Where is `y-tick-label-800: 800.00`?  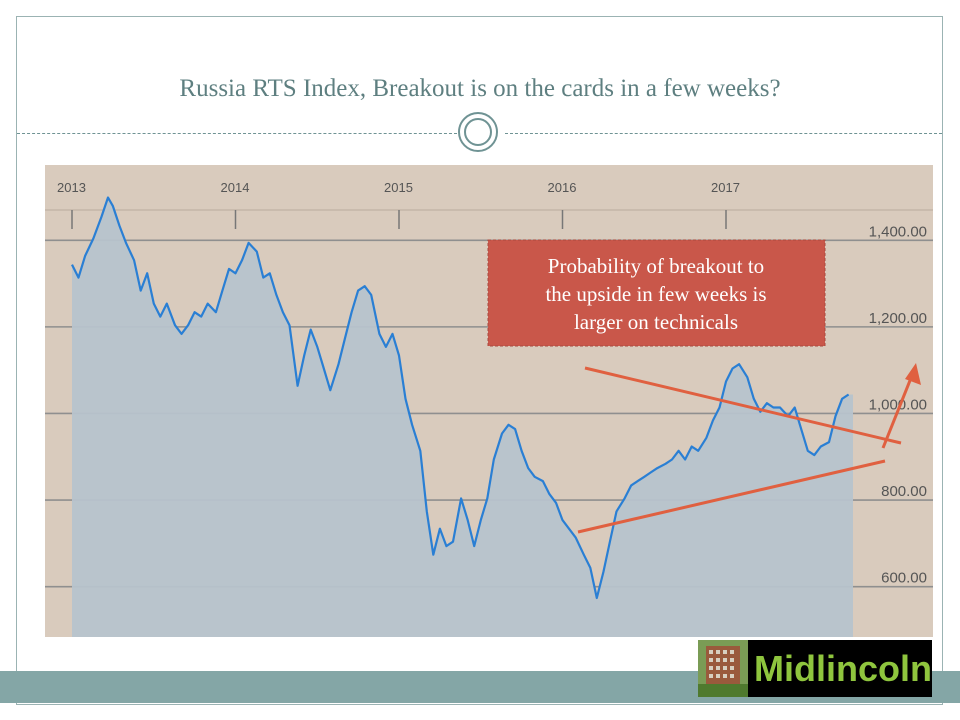 y-tick-label-800: 800.00 is located at coordinates (904, 491).